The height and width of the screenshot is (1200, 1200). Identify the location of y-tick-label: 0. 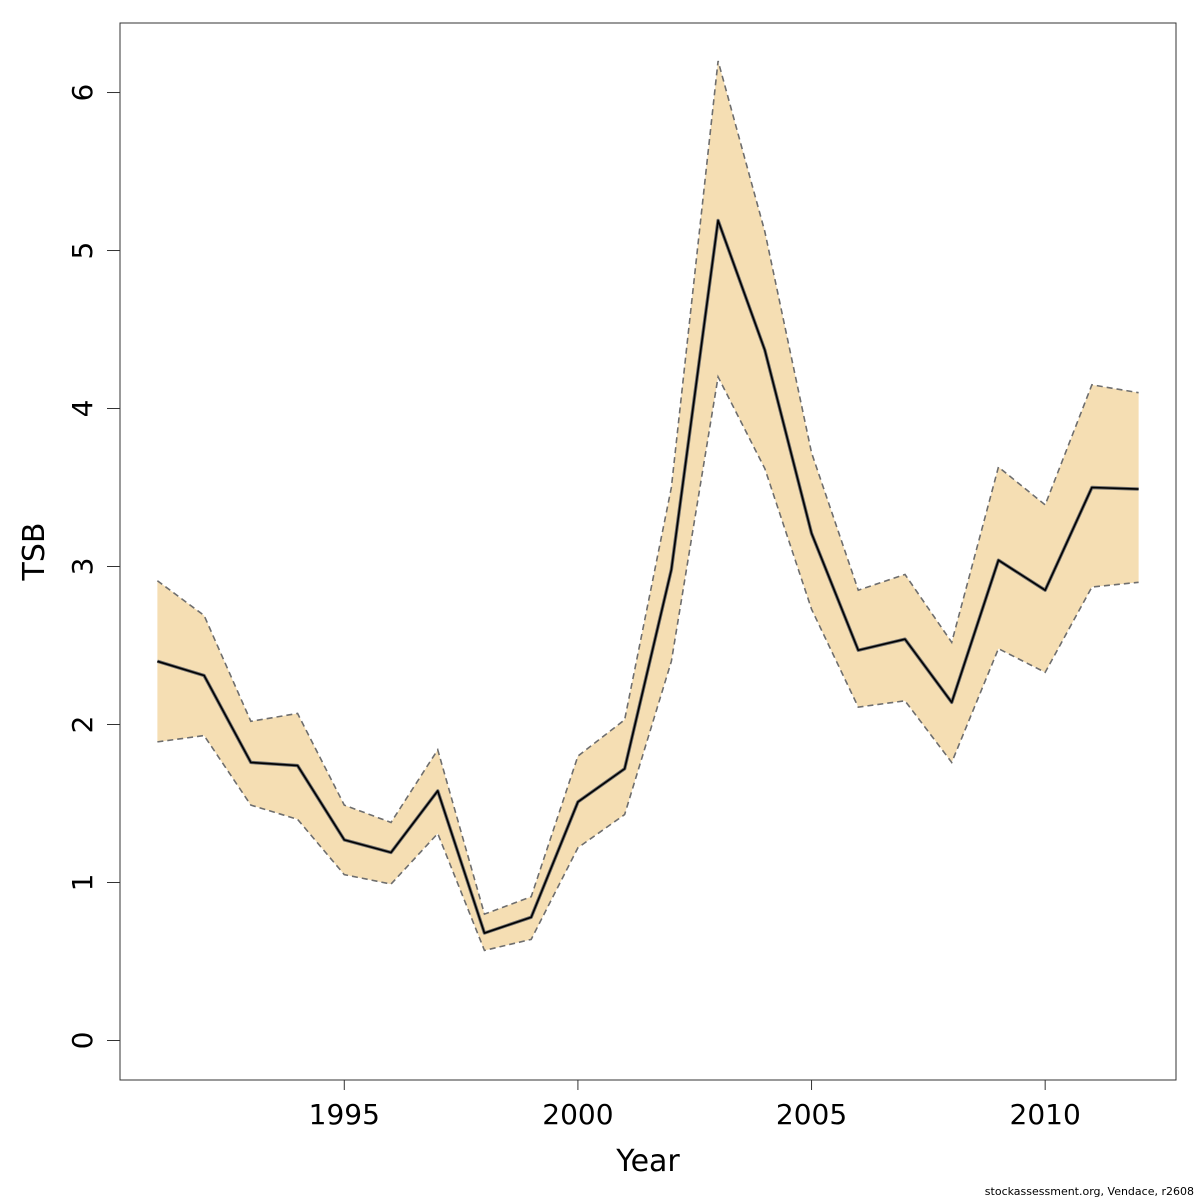
(82, 1041).